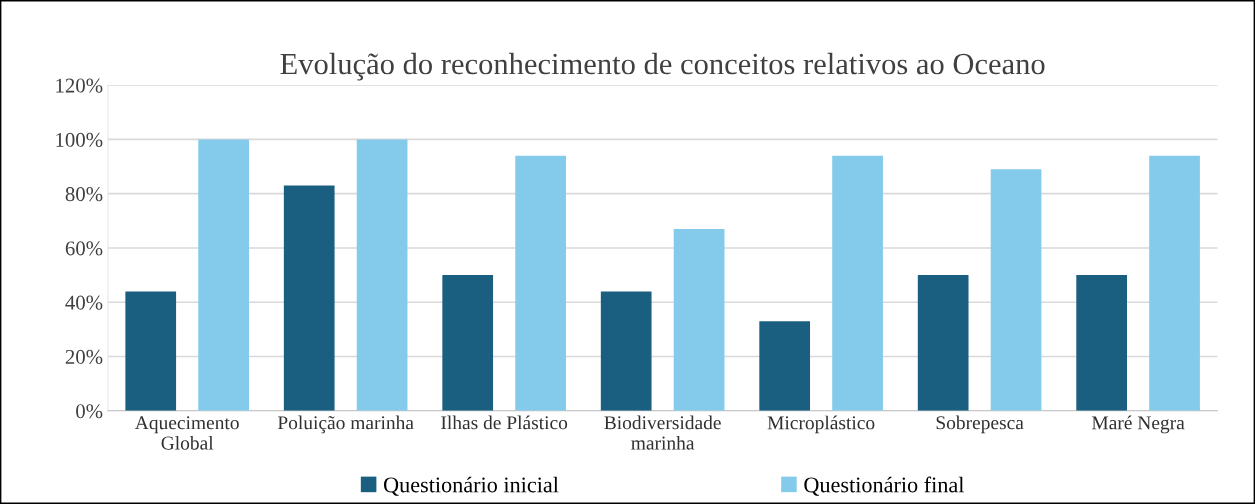 The height and width of the screenshot is (504, 1255). What do you see at coordinates (84, 356) in the screenshot?
I see `y-tick-label: 20%` at bounding box center [84, 356].